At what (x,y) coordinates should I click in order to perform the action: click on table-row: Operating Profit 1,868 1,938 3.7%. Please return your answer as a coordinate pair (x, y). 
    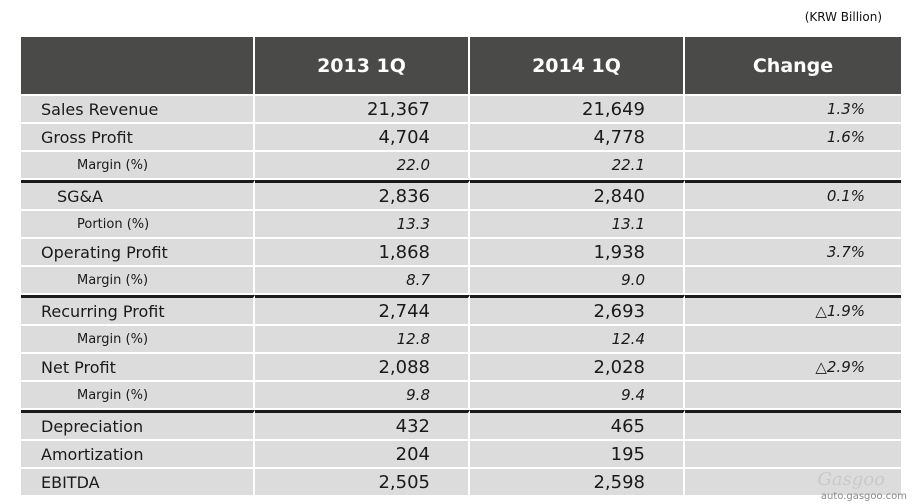
    Looking at the image, I should click on (461, 253).